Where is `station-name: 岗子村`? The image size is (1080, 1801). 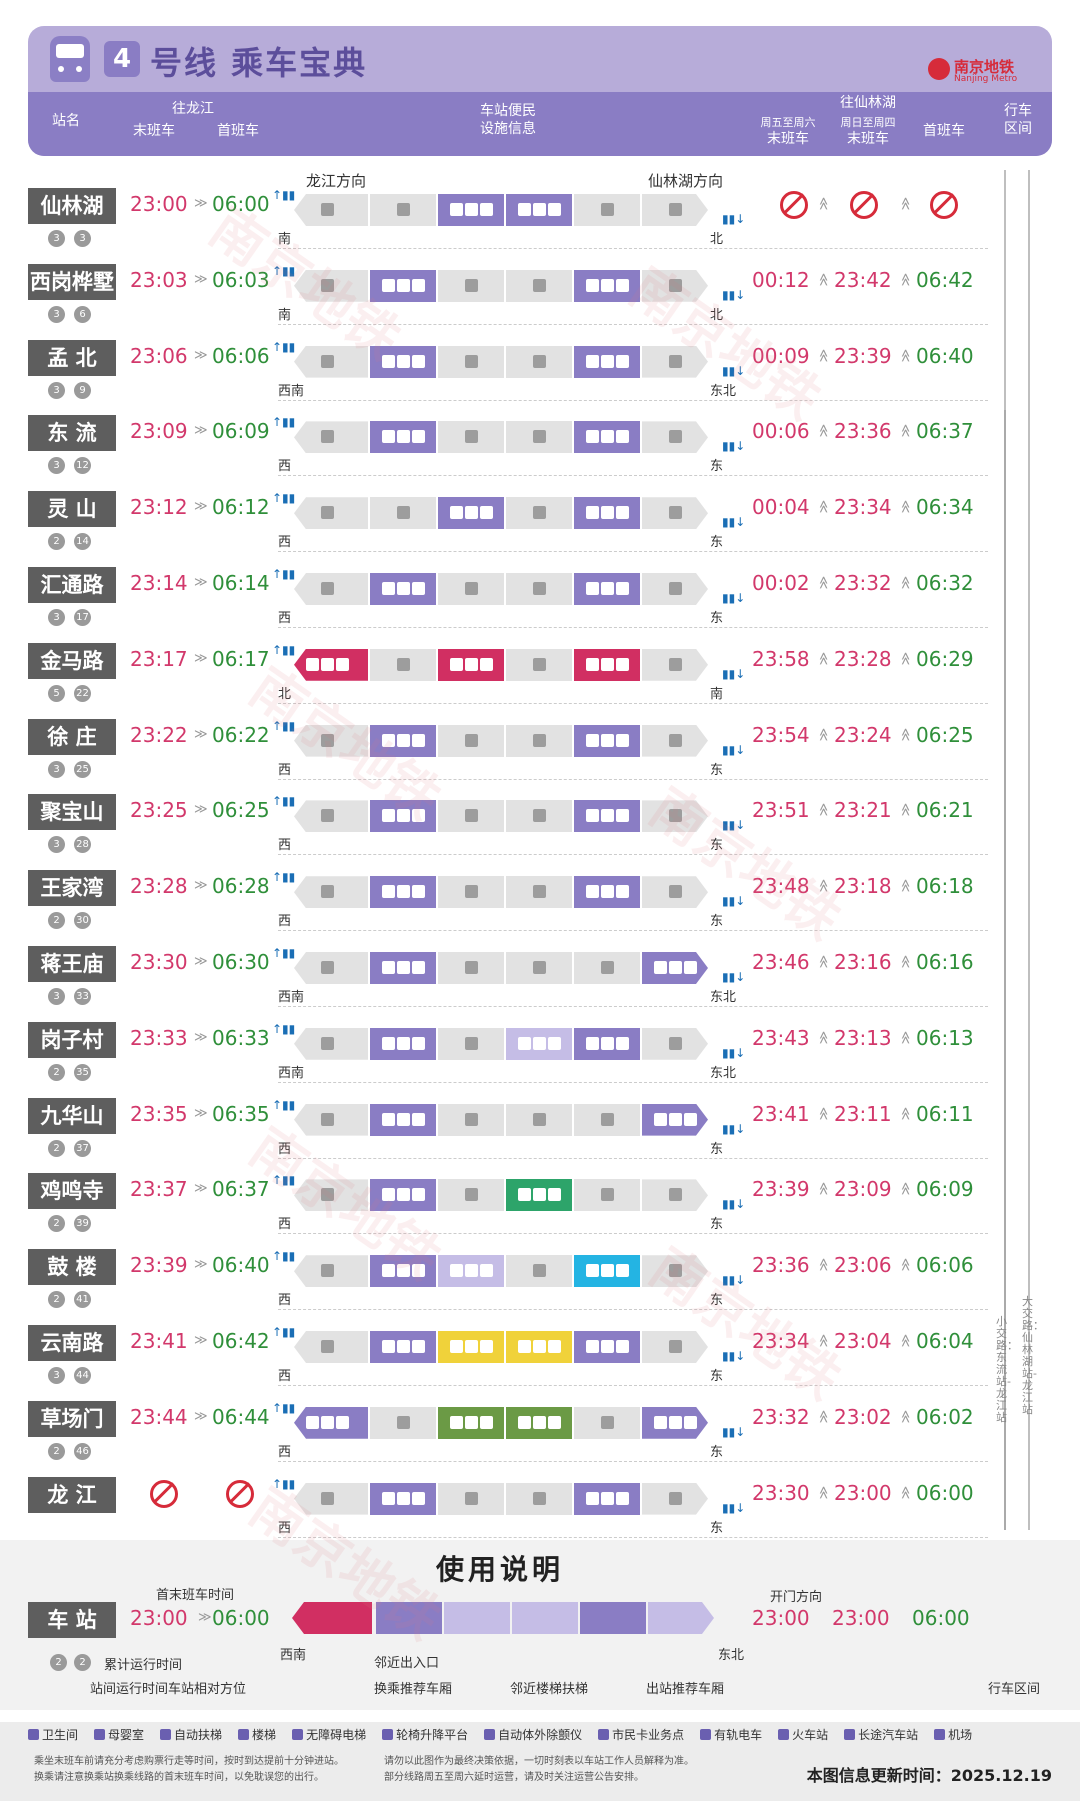
station-name: 岗子村 is located at coordinates (72, 1039).